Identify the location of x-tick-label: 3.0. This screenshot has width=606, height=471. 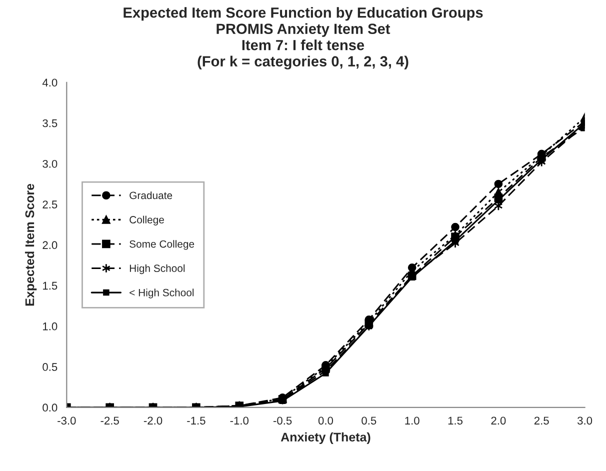
(584, 420).